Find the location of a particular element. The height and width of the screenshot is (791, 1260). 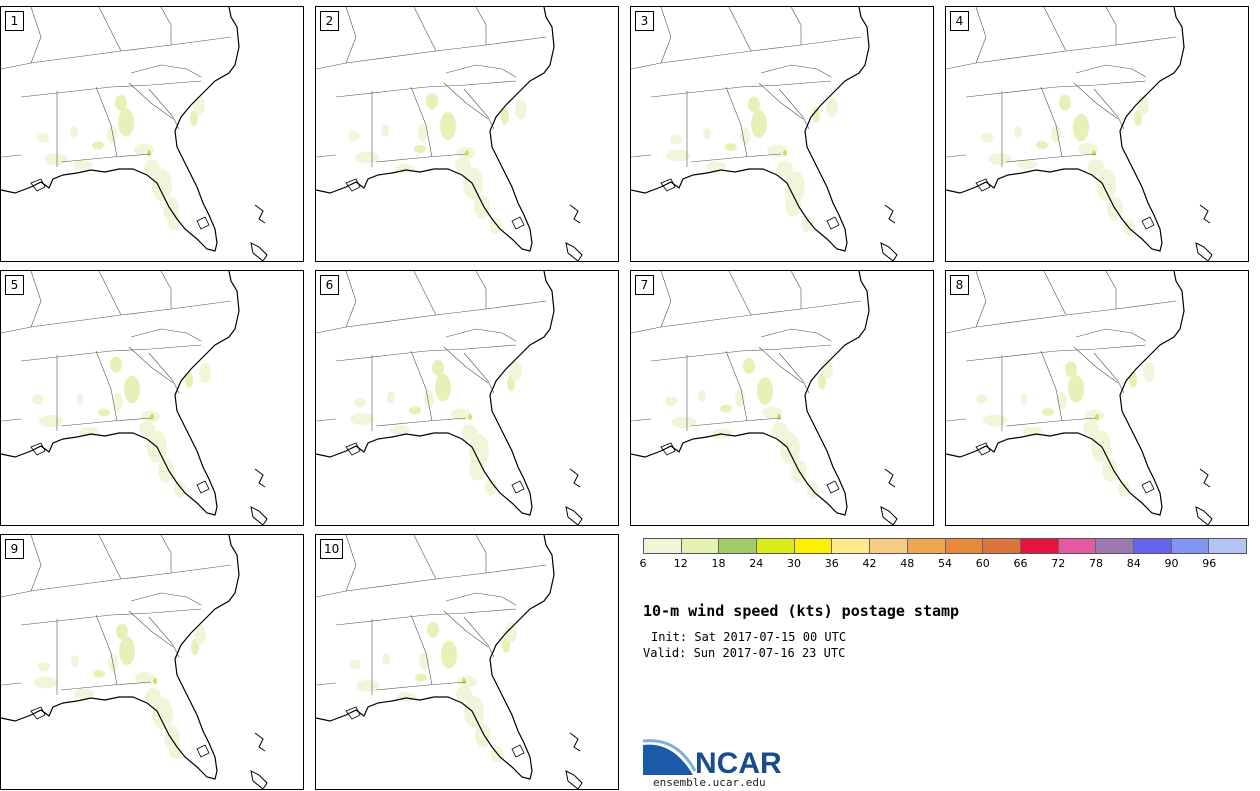

member-label: 6 is located at coordinates (329, 285).